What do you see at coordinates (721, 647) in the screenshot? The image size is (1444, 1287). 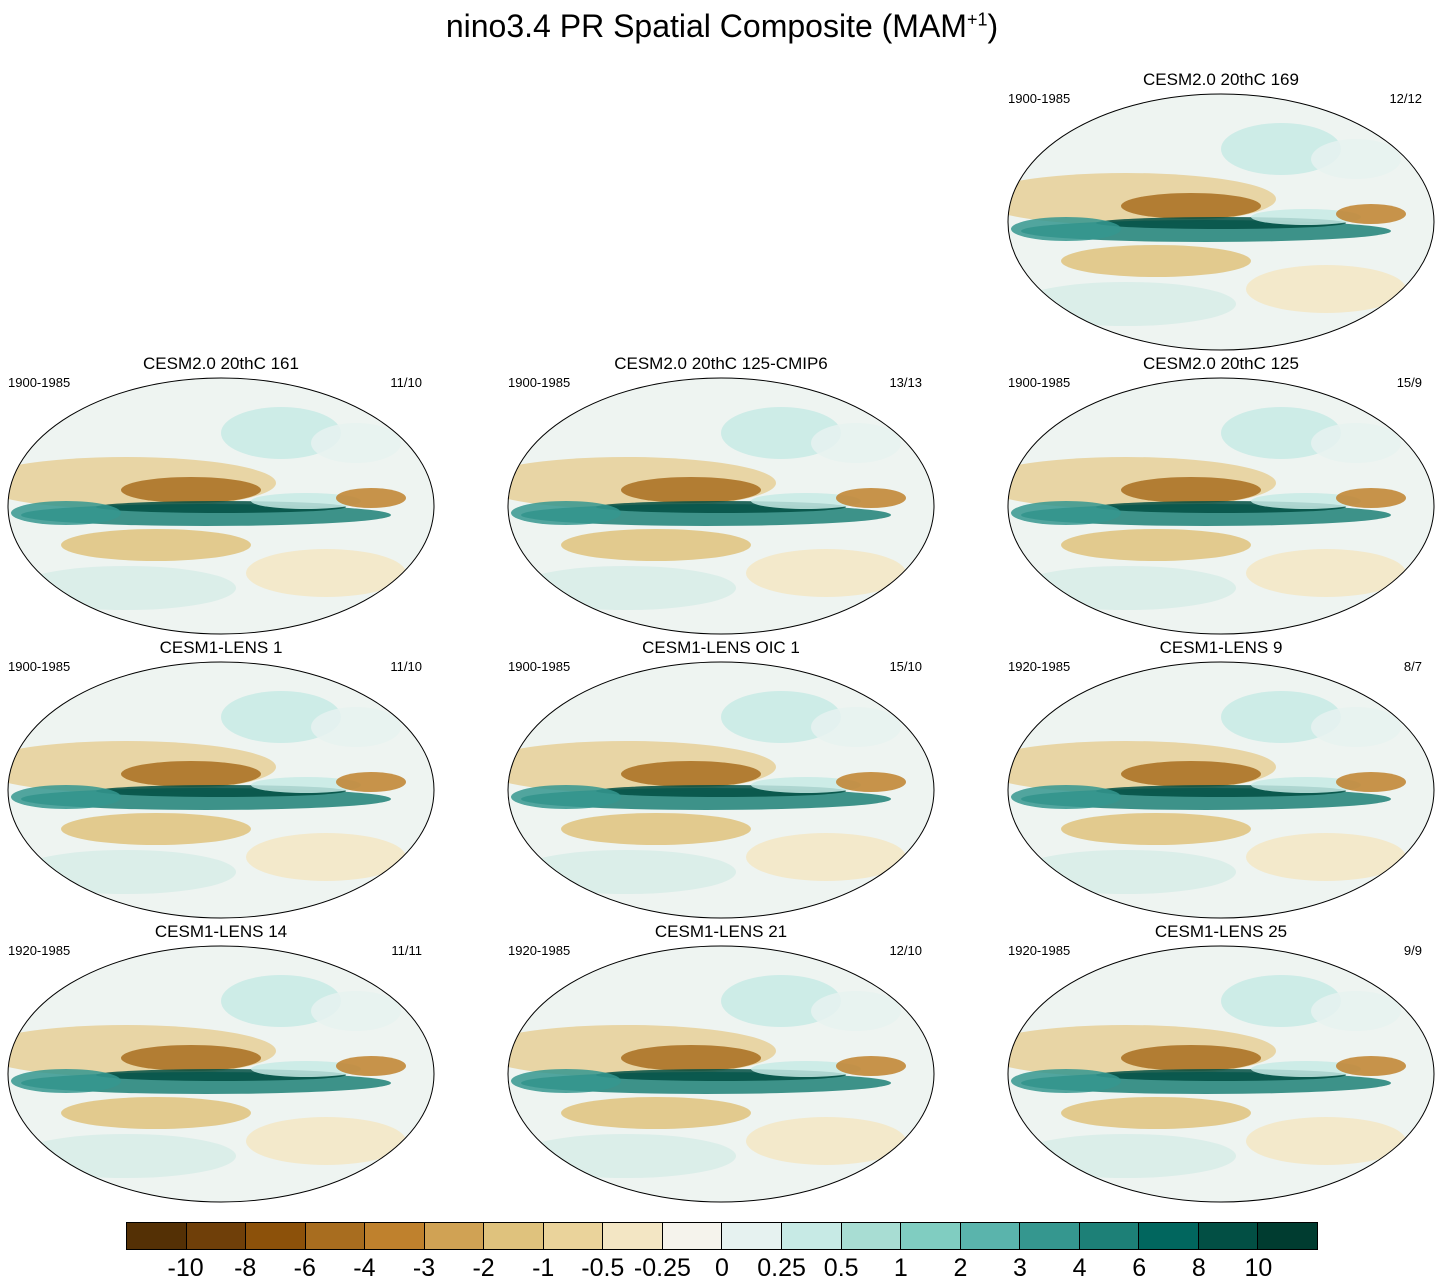 I see `panel-title: CESM1-LENS OIC 1` at bounding box center [721, 647].